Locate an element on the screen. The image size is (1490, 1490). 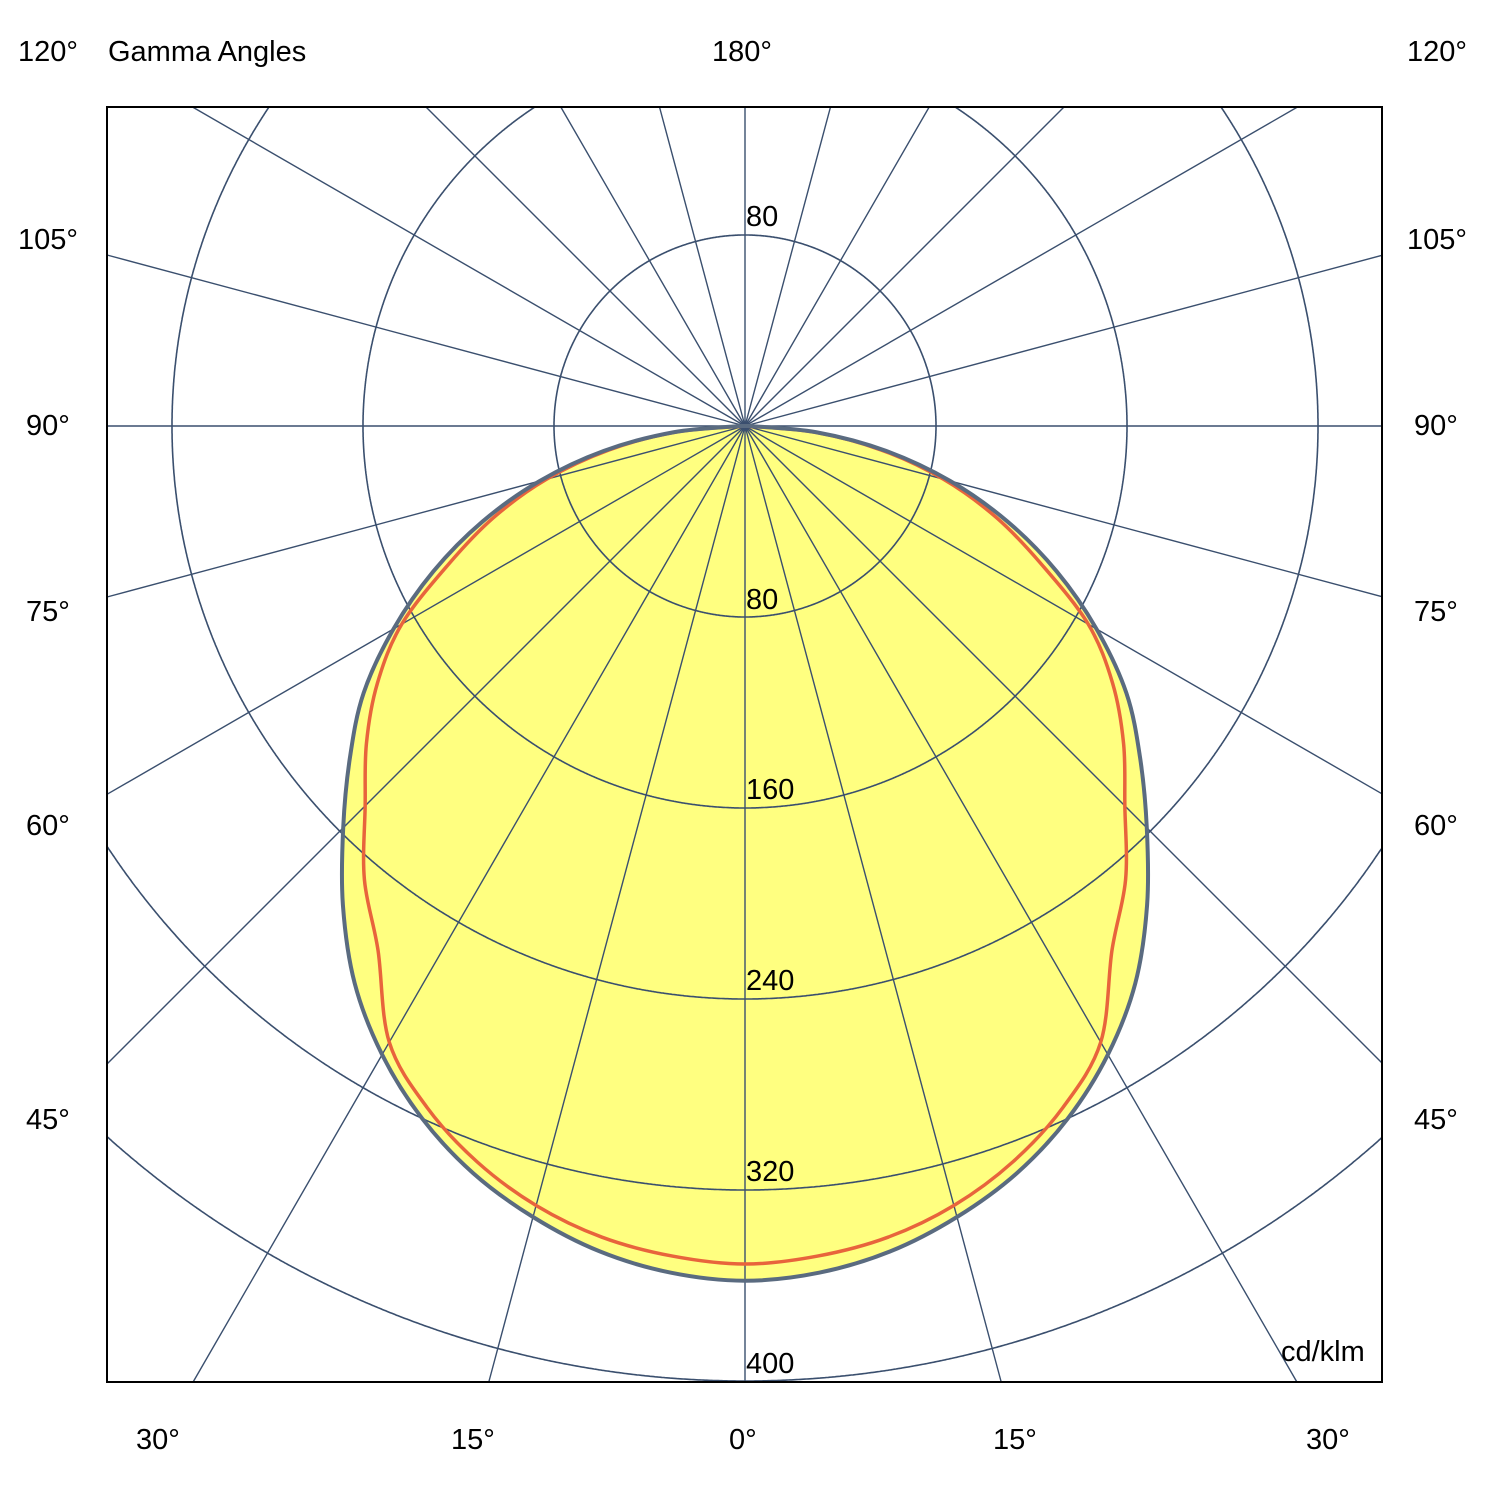
angle-label-right-105: 105° is located at coordinates (1437, 240).